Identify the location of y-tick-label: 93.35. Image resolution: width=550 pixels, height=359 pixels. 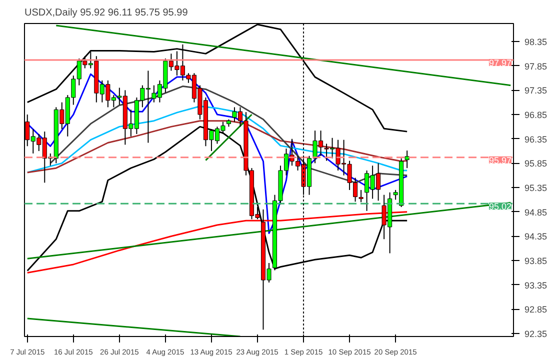
(536, 285).